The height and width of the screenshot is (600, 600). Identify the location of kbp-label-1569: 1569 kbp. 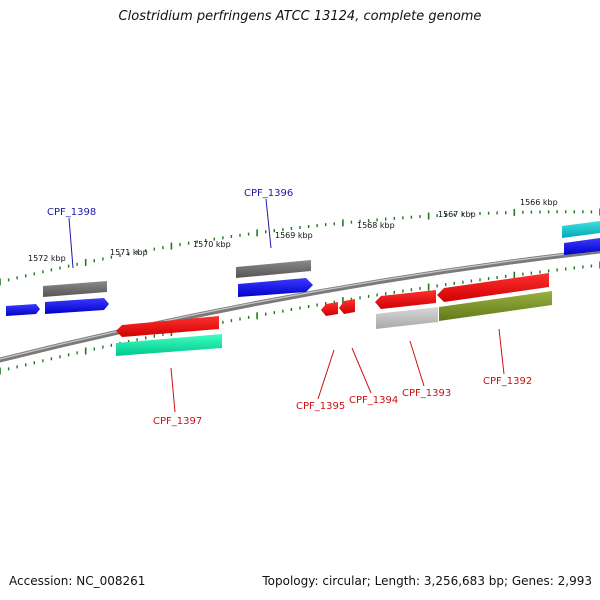
(294, 235).